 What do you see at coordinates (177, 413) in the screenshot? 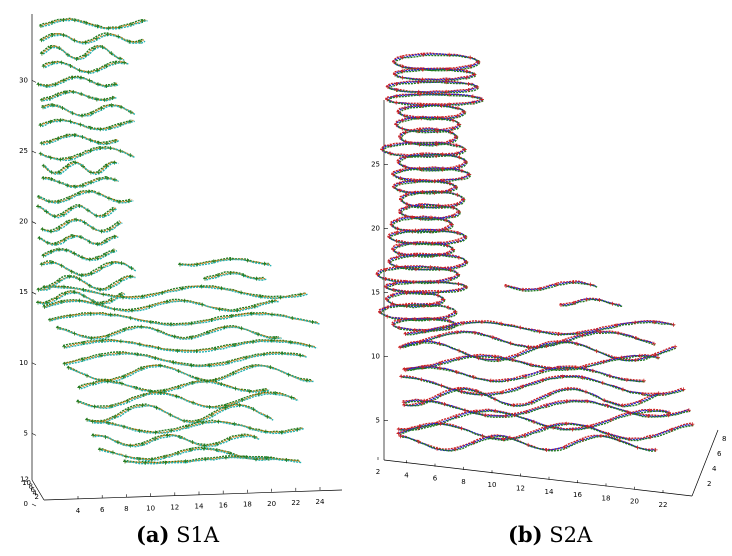
I see `slice-a-base-9-markers` at bounding box center [177, 413].